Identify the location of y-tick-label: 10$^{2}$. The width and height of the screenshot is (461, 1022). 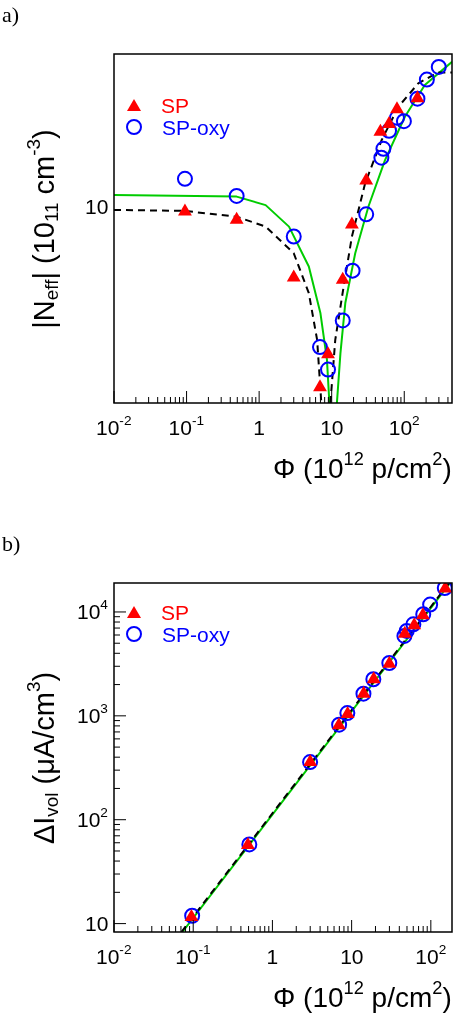
(92, 818).